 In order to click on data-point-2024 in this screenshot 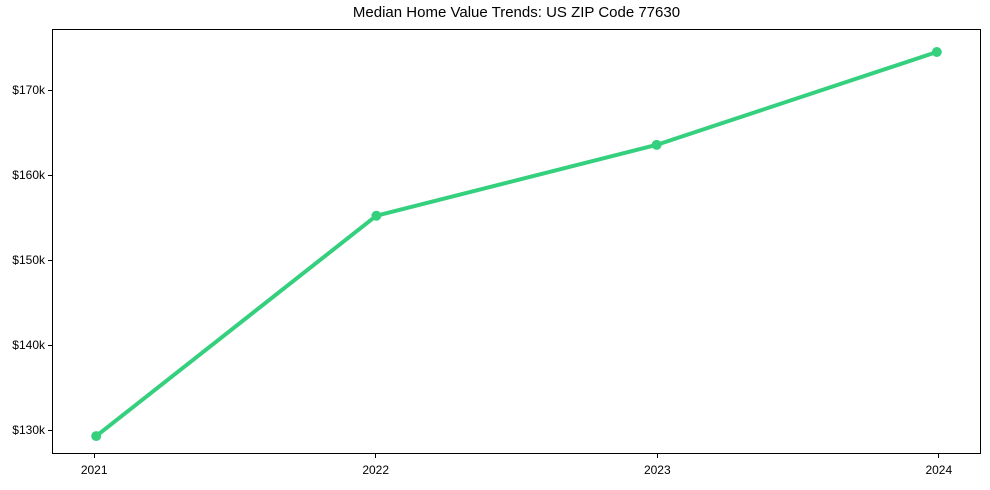, I will do `click(936, 52)`.